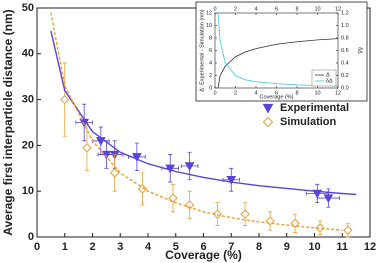 This screenshot has height=263, width=378. I want to click on x-tick-label: 3, so click(120, 247).